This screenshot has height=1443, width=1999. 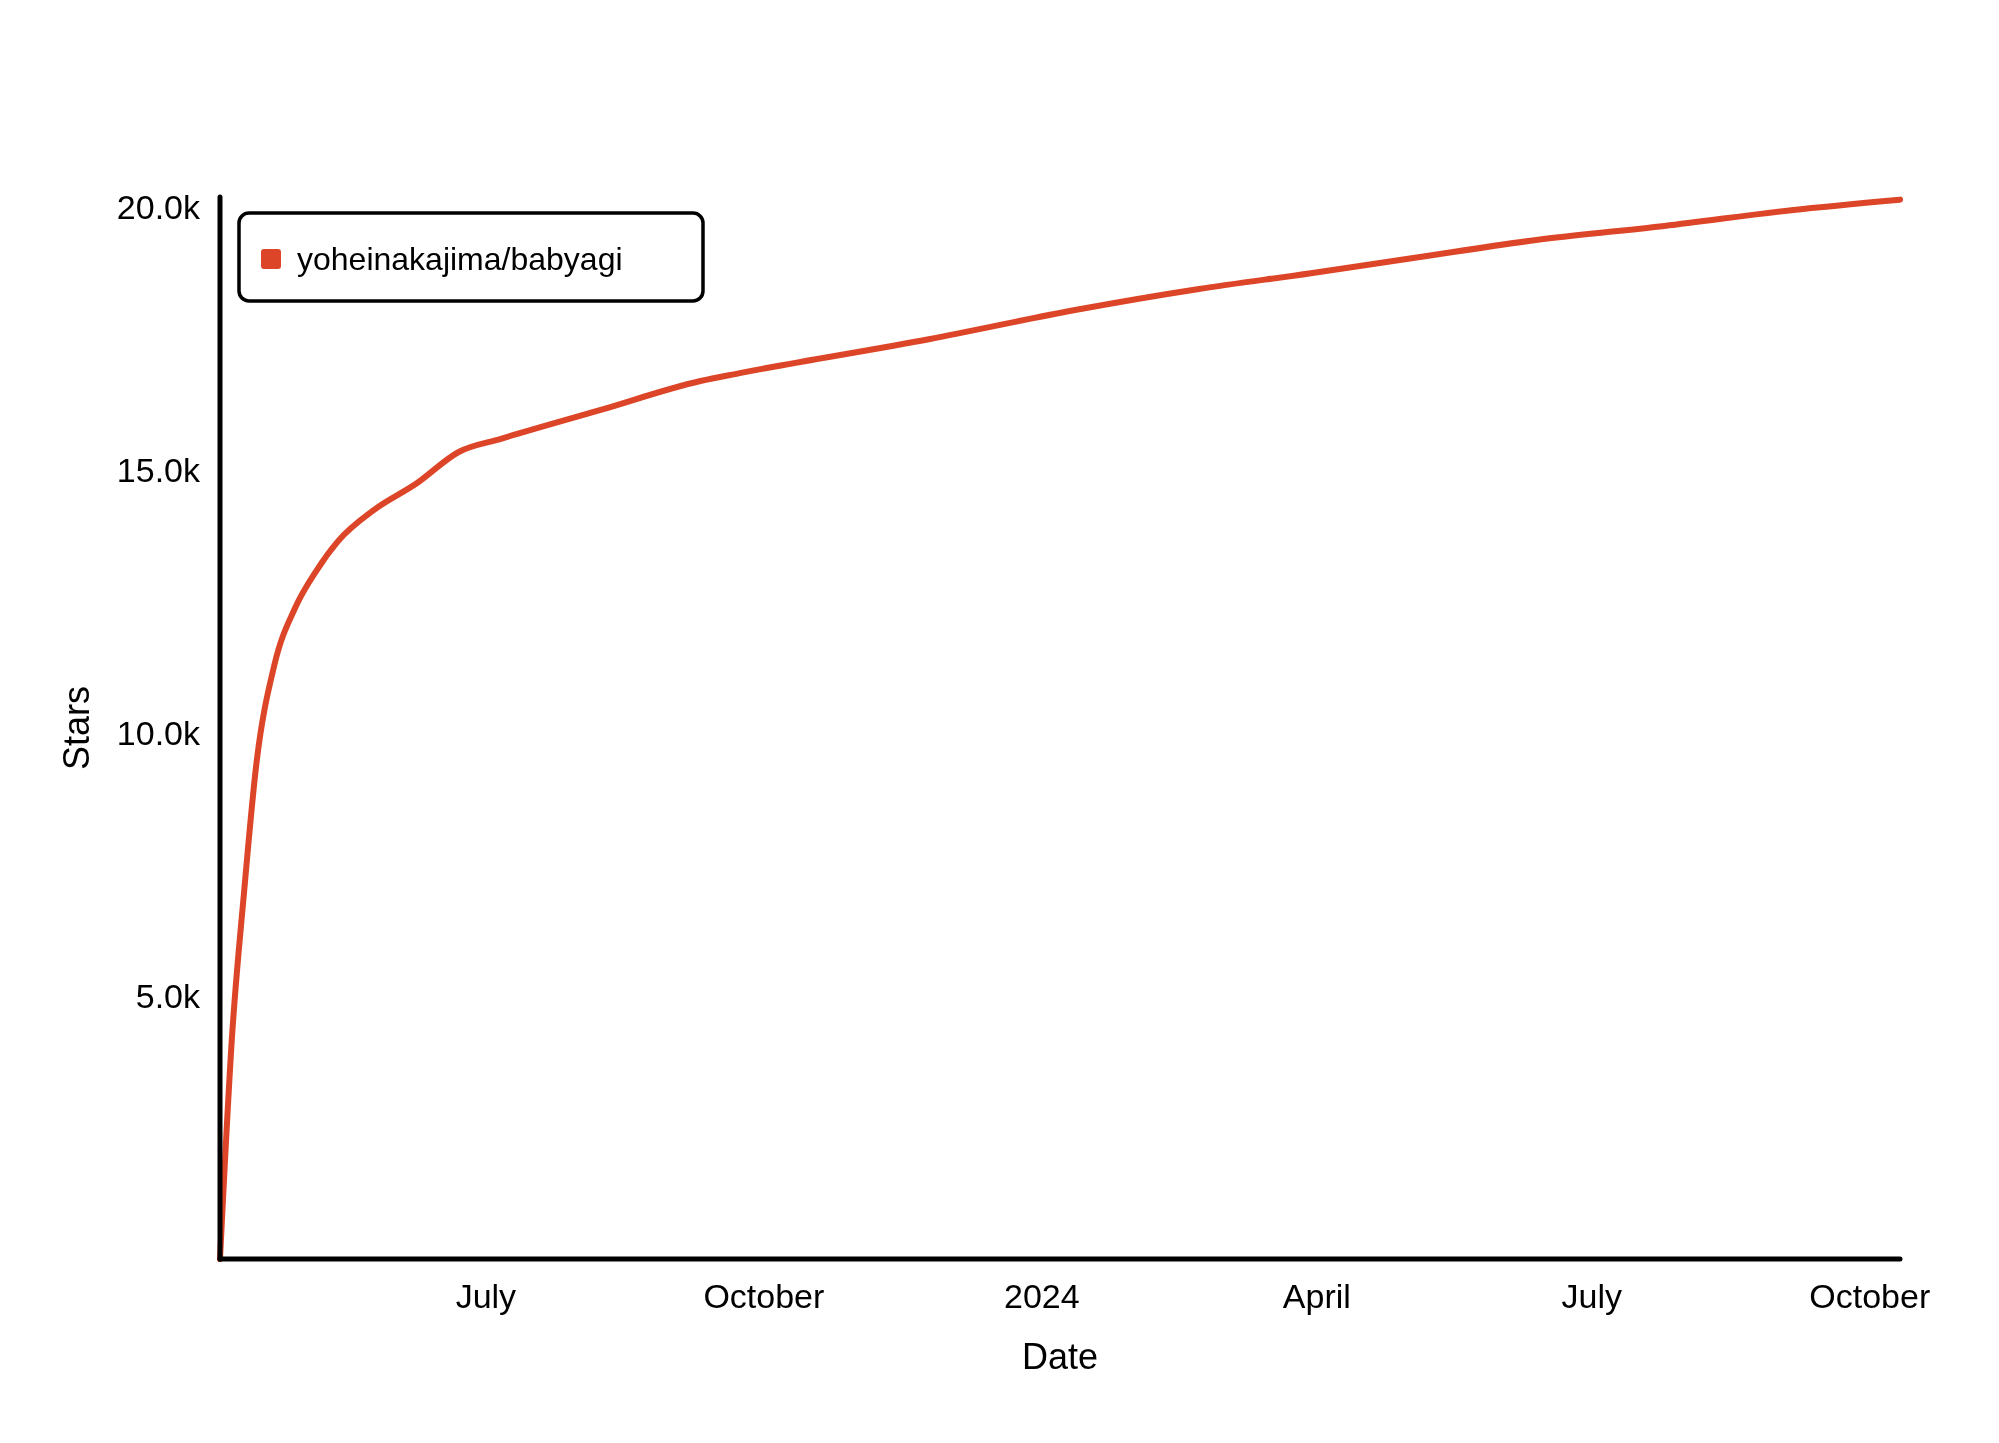 I want to click on y-tick-label: 20.0k, so click(x=158, y=207).